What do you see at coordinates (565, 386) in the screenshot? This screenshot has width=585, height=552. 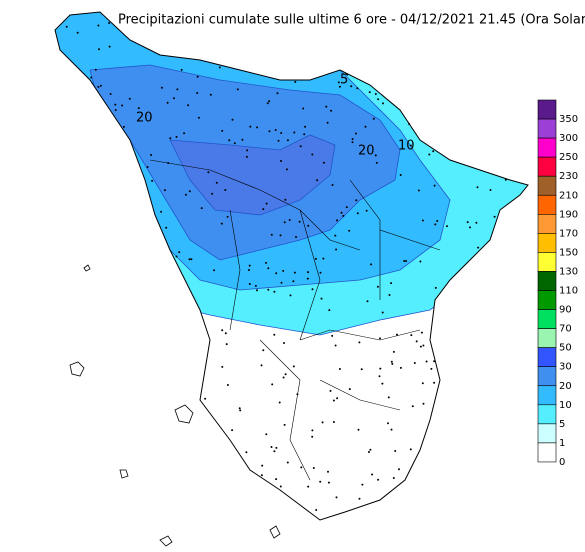 I see `legend-label: 20` at bounding box center [565, 386].